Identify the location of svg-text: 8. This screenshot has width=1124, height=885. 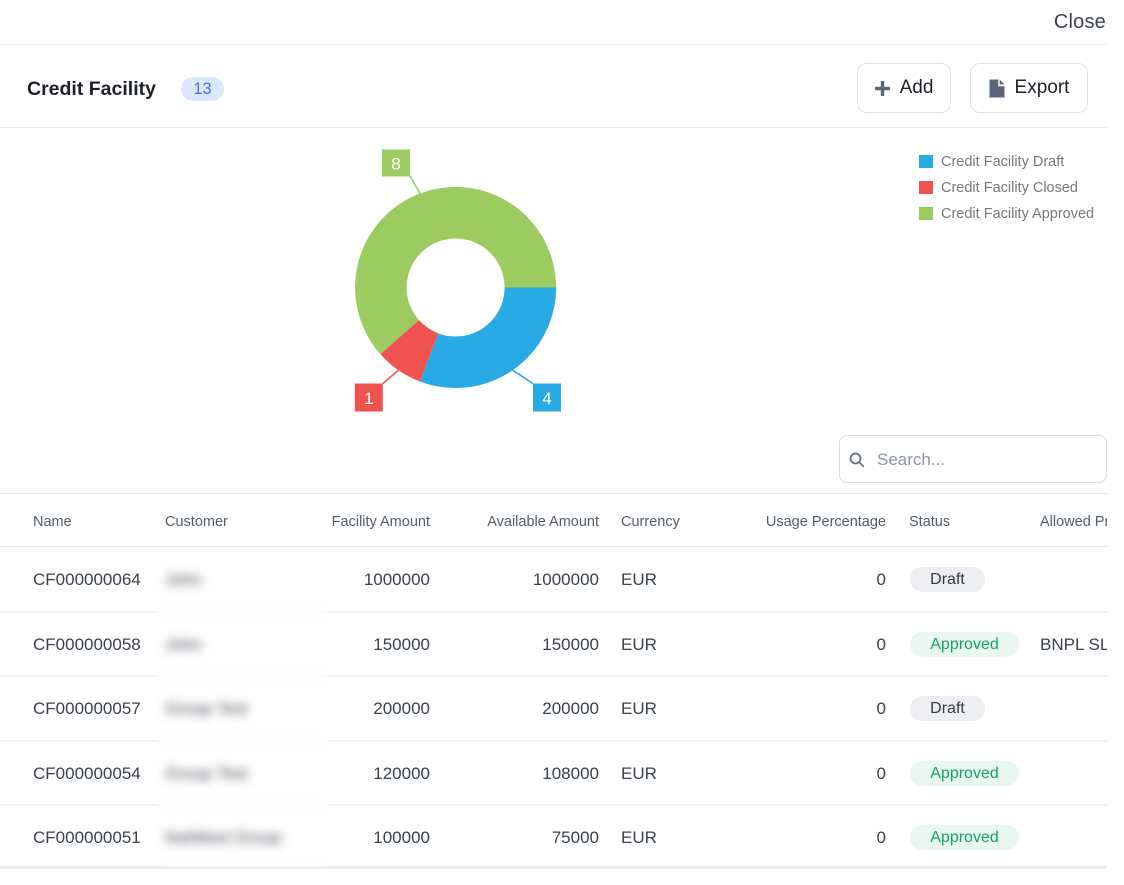
(395, 164).